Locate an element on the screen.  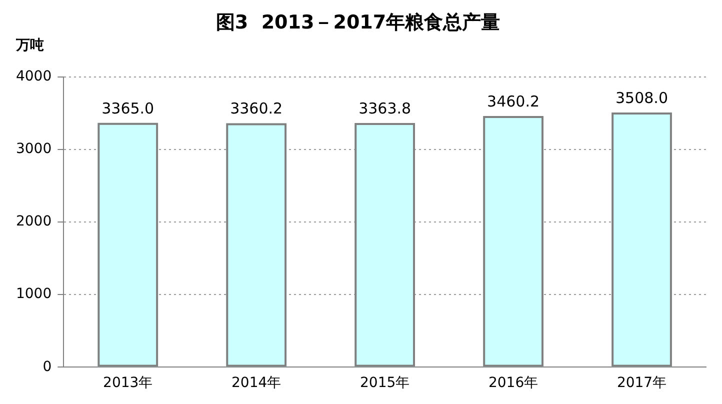
data-label: 3360.2 is located at coordinates (256, 109).